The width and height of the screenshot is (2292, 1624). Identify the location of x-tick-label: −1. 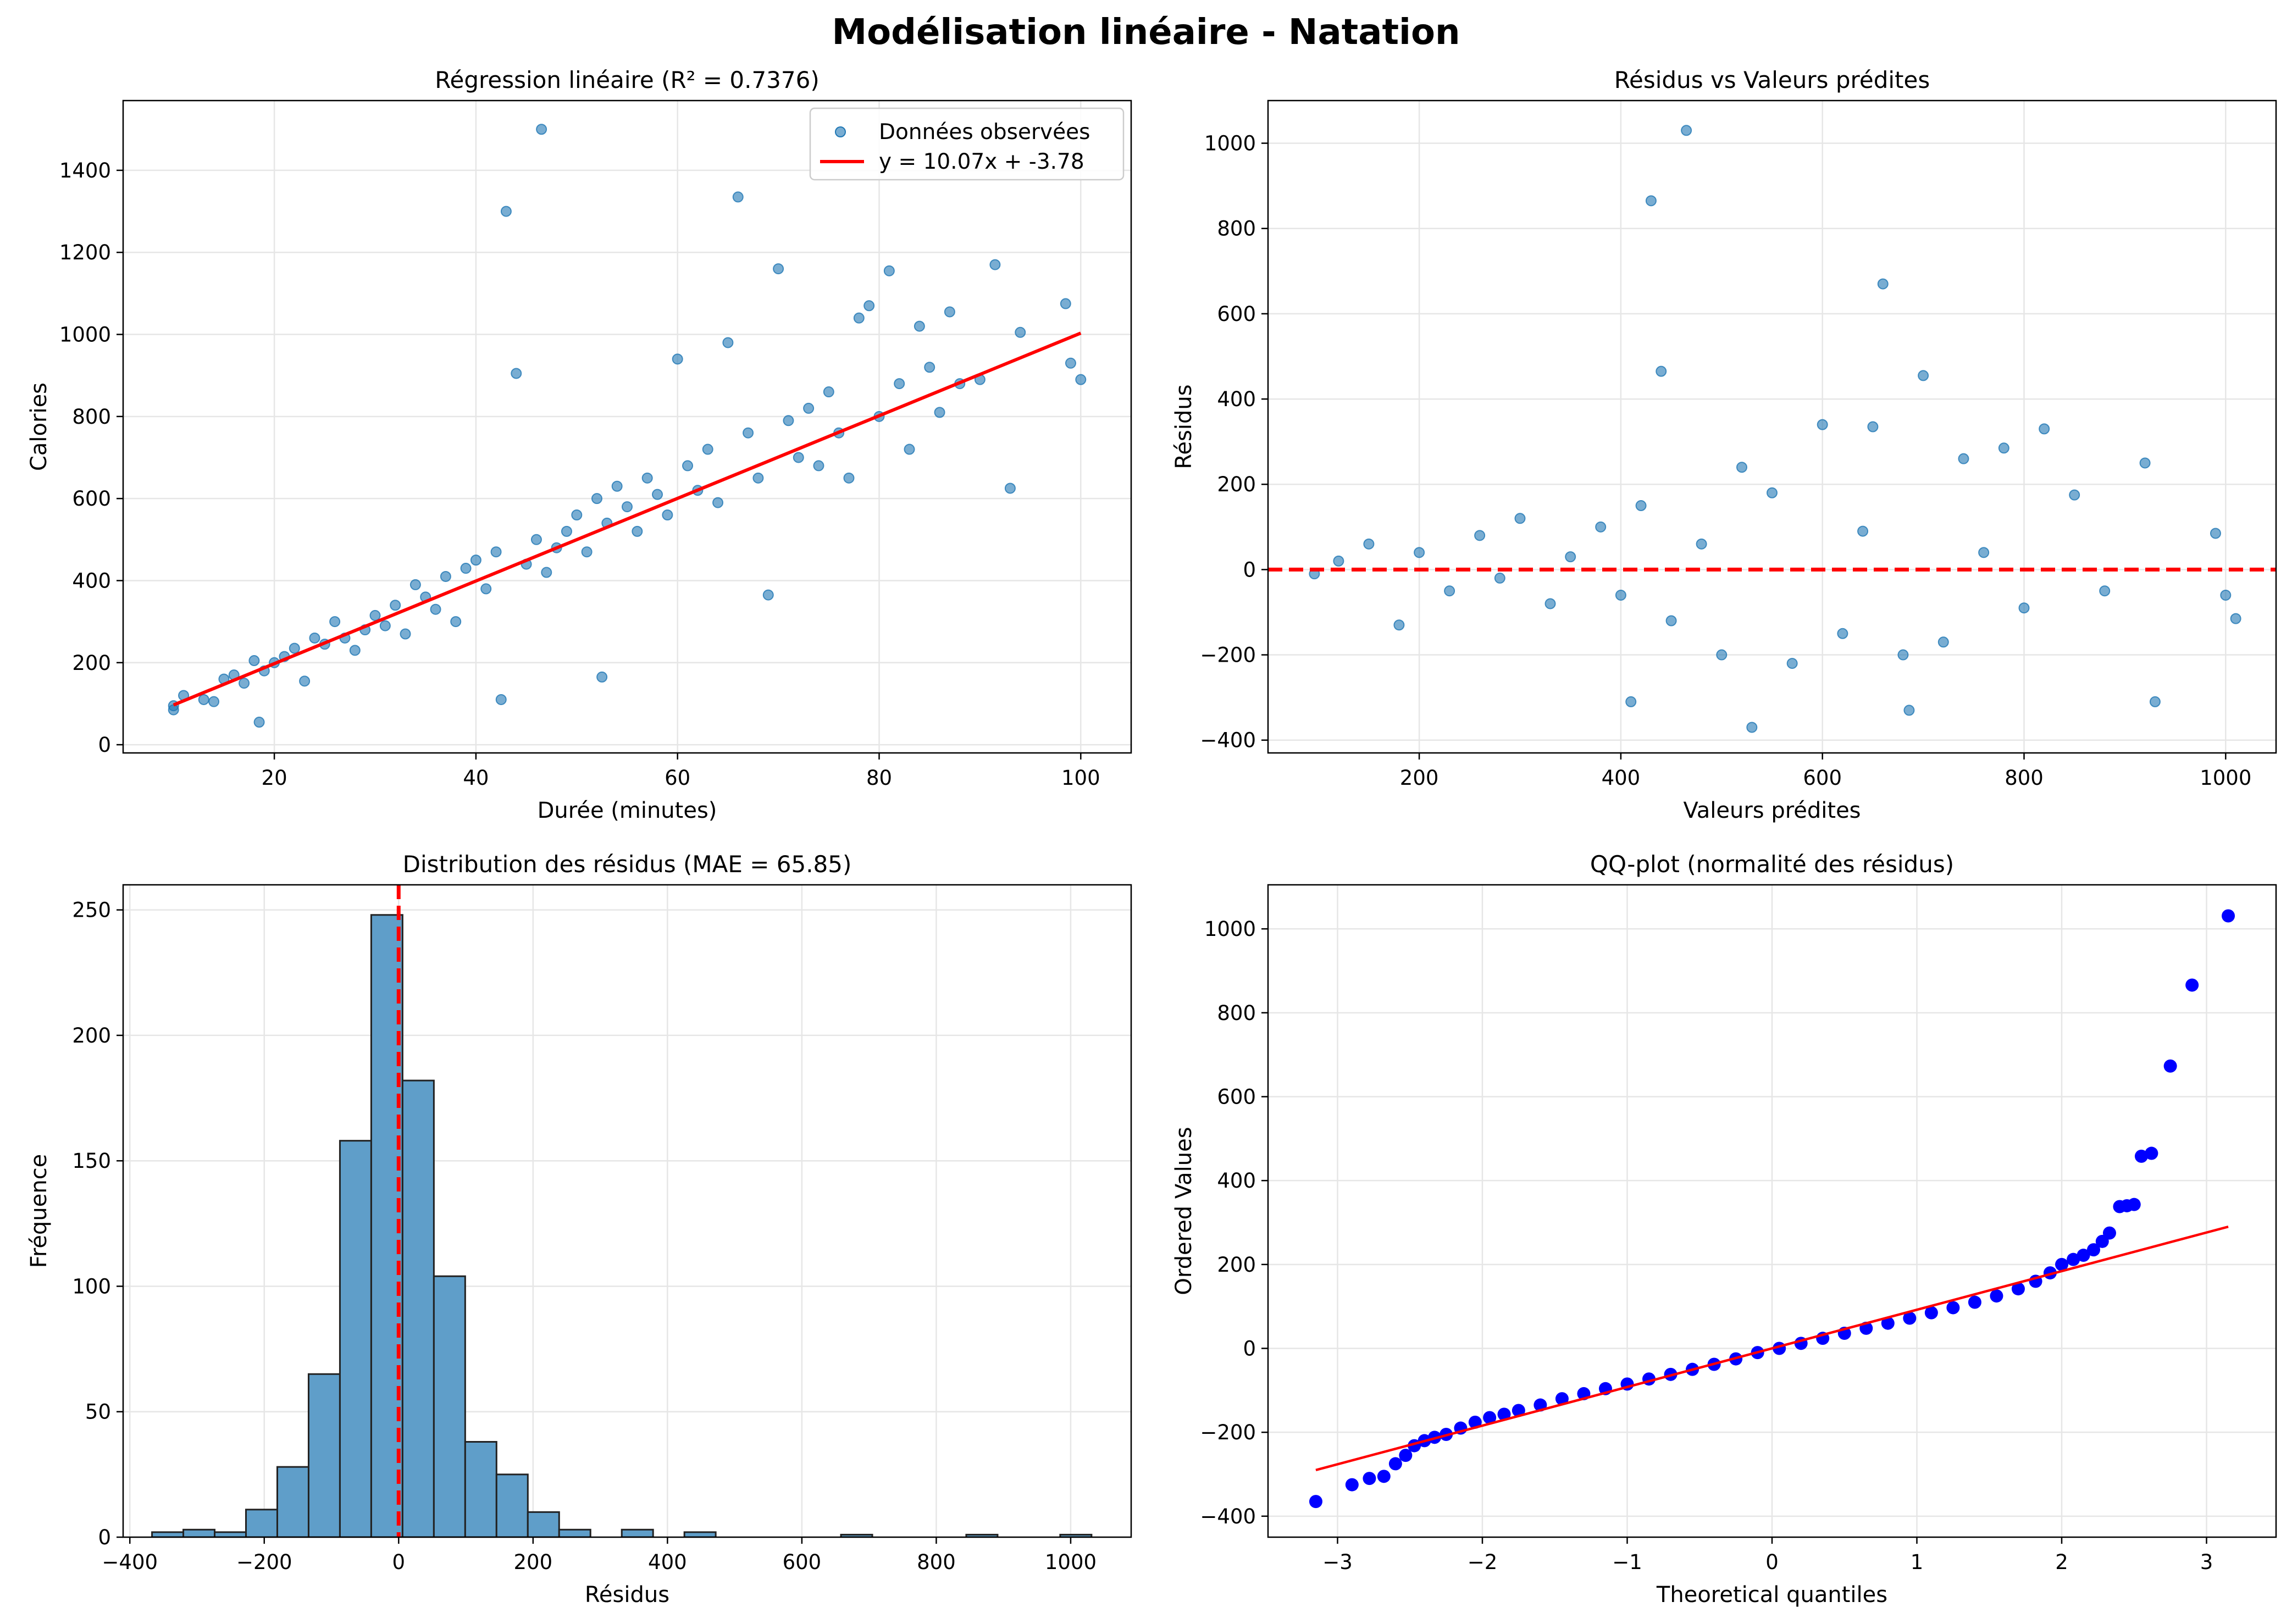
(1627, 1562).